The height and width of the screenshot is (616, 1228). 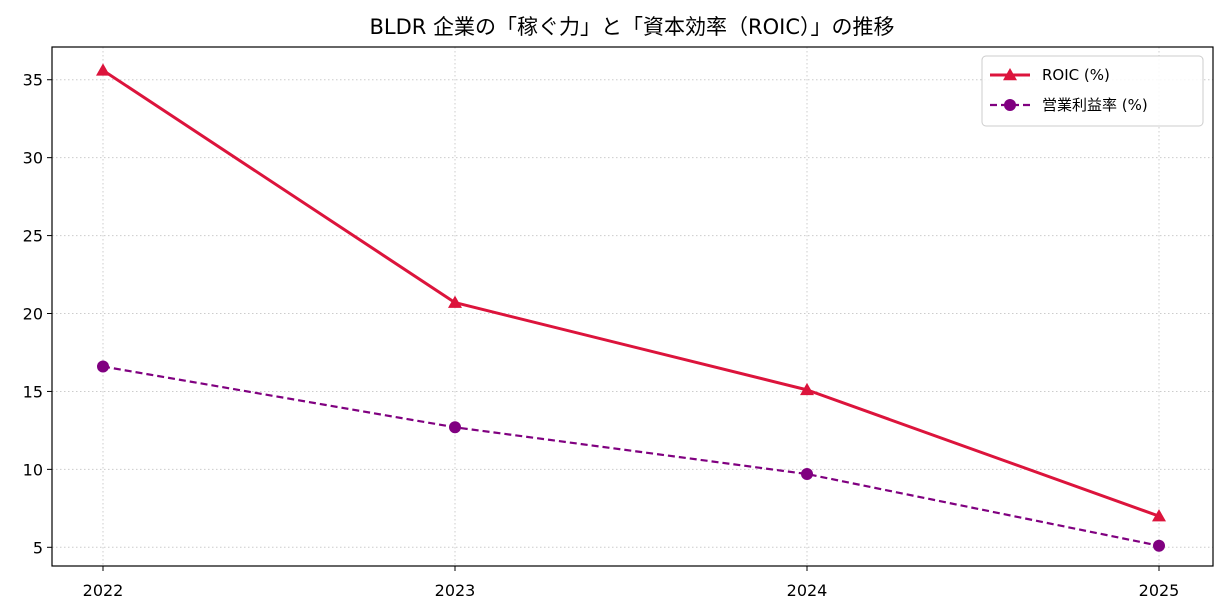 What do you see at coordinates (631, 27) in the screenshot?
I see `chart-title: BLDR 企業の「稼ぐ力」と「資本効率（ROIC）」の推移` at bounding box center [631, 27].